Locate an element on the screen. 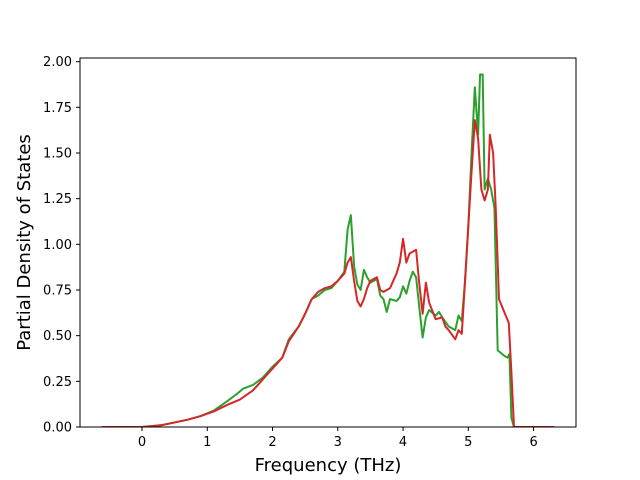 This screenshot has width=640, height=480. x-tick-label: 4 is located at coordinates (403, 442).